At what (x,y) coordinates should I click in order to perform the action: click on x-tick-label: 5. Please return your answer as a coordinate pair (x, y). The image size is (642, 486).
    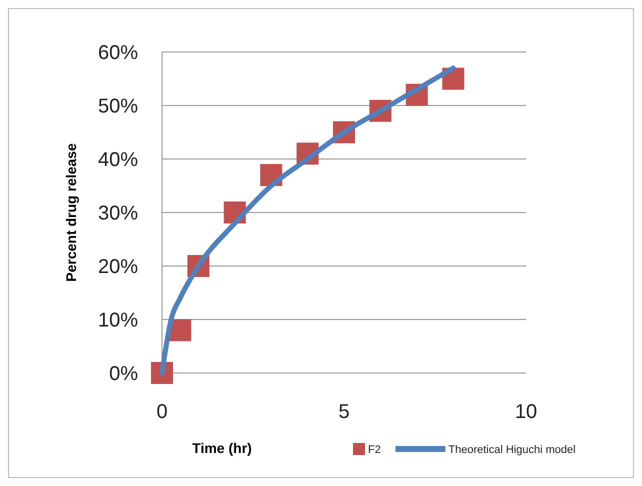
    Looking at the image, I should click on (344, 412).